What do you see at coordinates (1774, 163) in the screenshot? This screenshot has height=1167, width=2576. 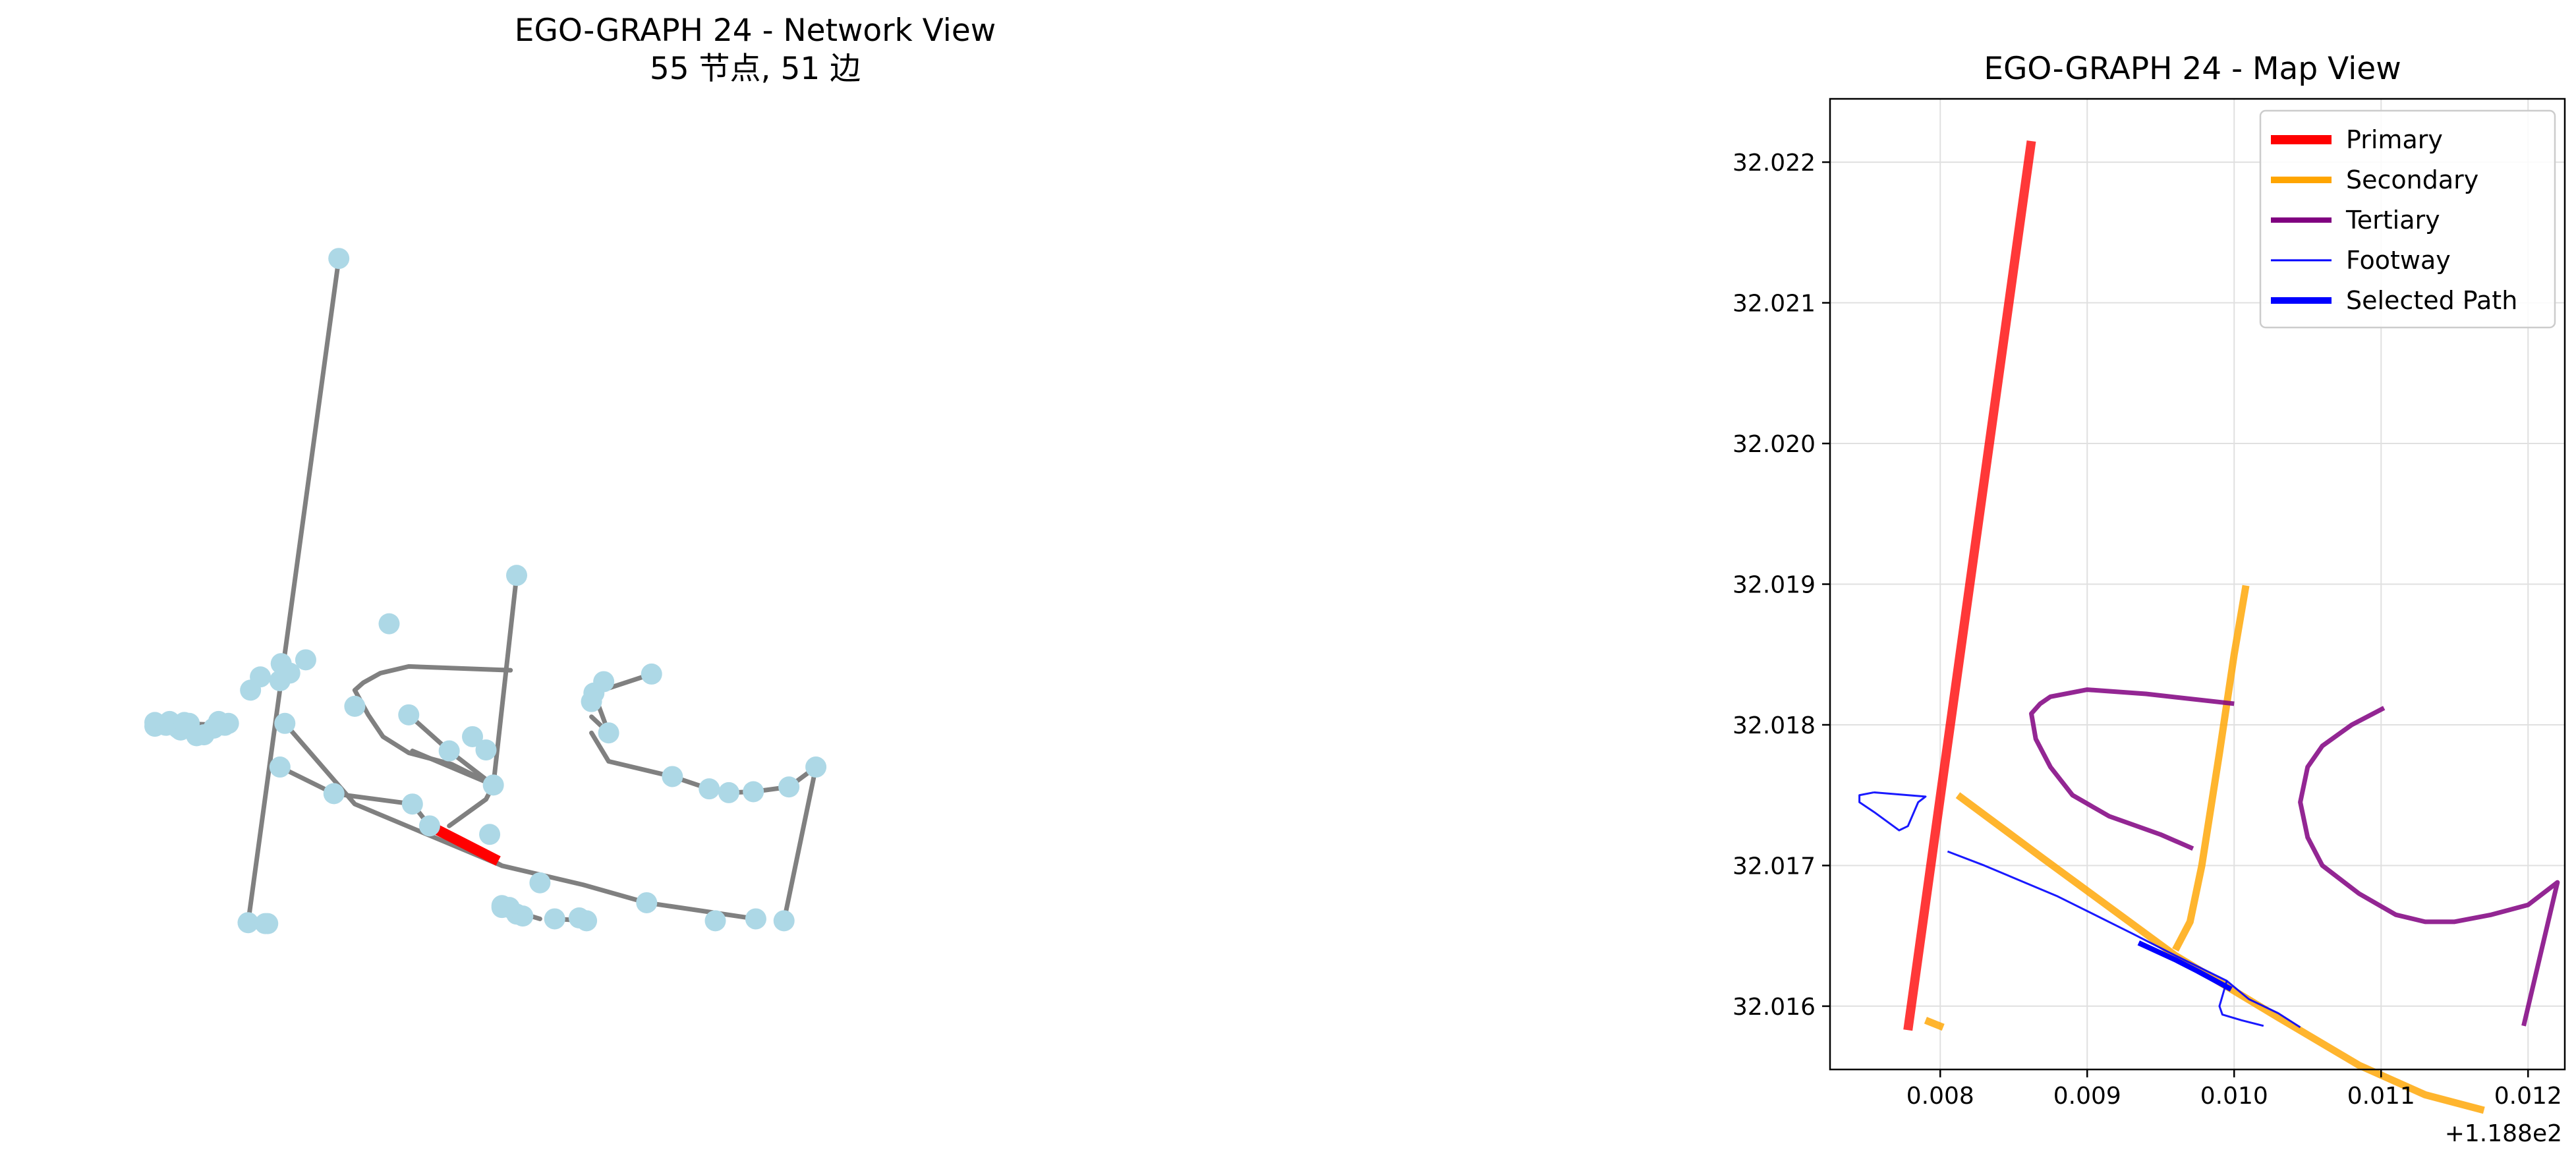 I see `y-tick-label: 32.022` at bounding box center [1774, 163].